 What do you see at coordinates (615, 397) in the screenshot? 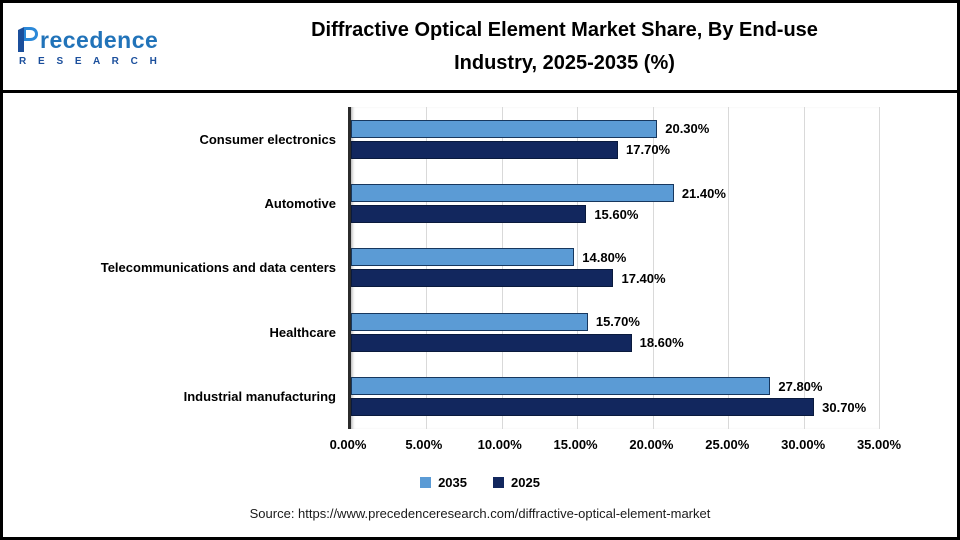
I see `bar-group: 27.80% 30.70%` at bounding box center [615, 397].